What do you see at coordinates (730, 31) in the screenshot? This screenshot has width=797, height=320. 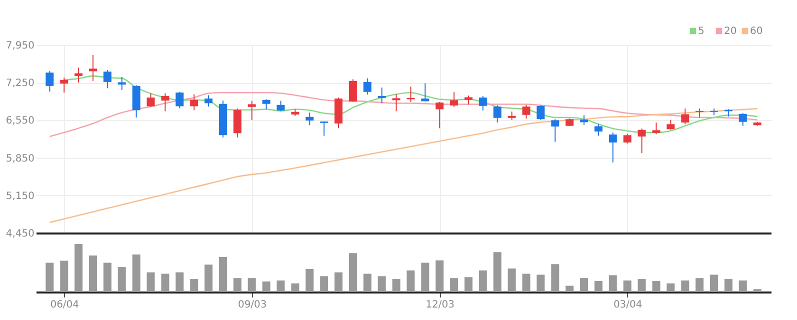 I see `legend-label: 20` at bounding box center [730, 31].